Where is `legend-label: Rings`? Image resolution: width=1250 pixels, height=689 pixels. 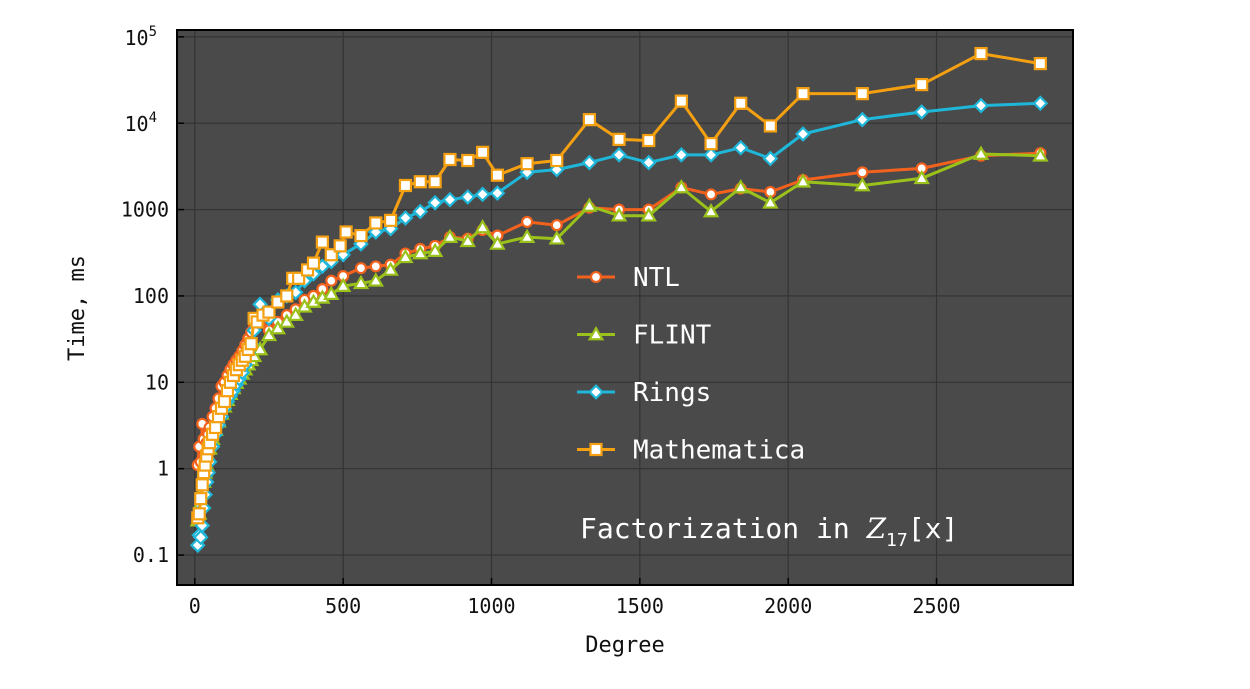 legend-label: Rings is located at coordinates (672, 393).